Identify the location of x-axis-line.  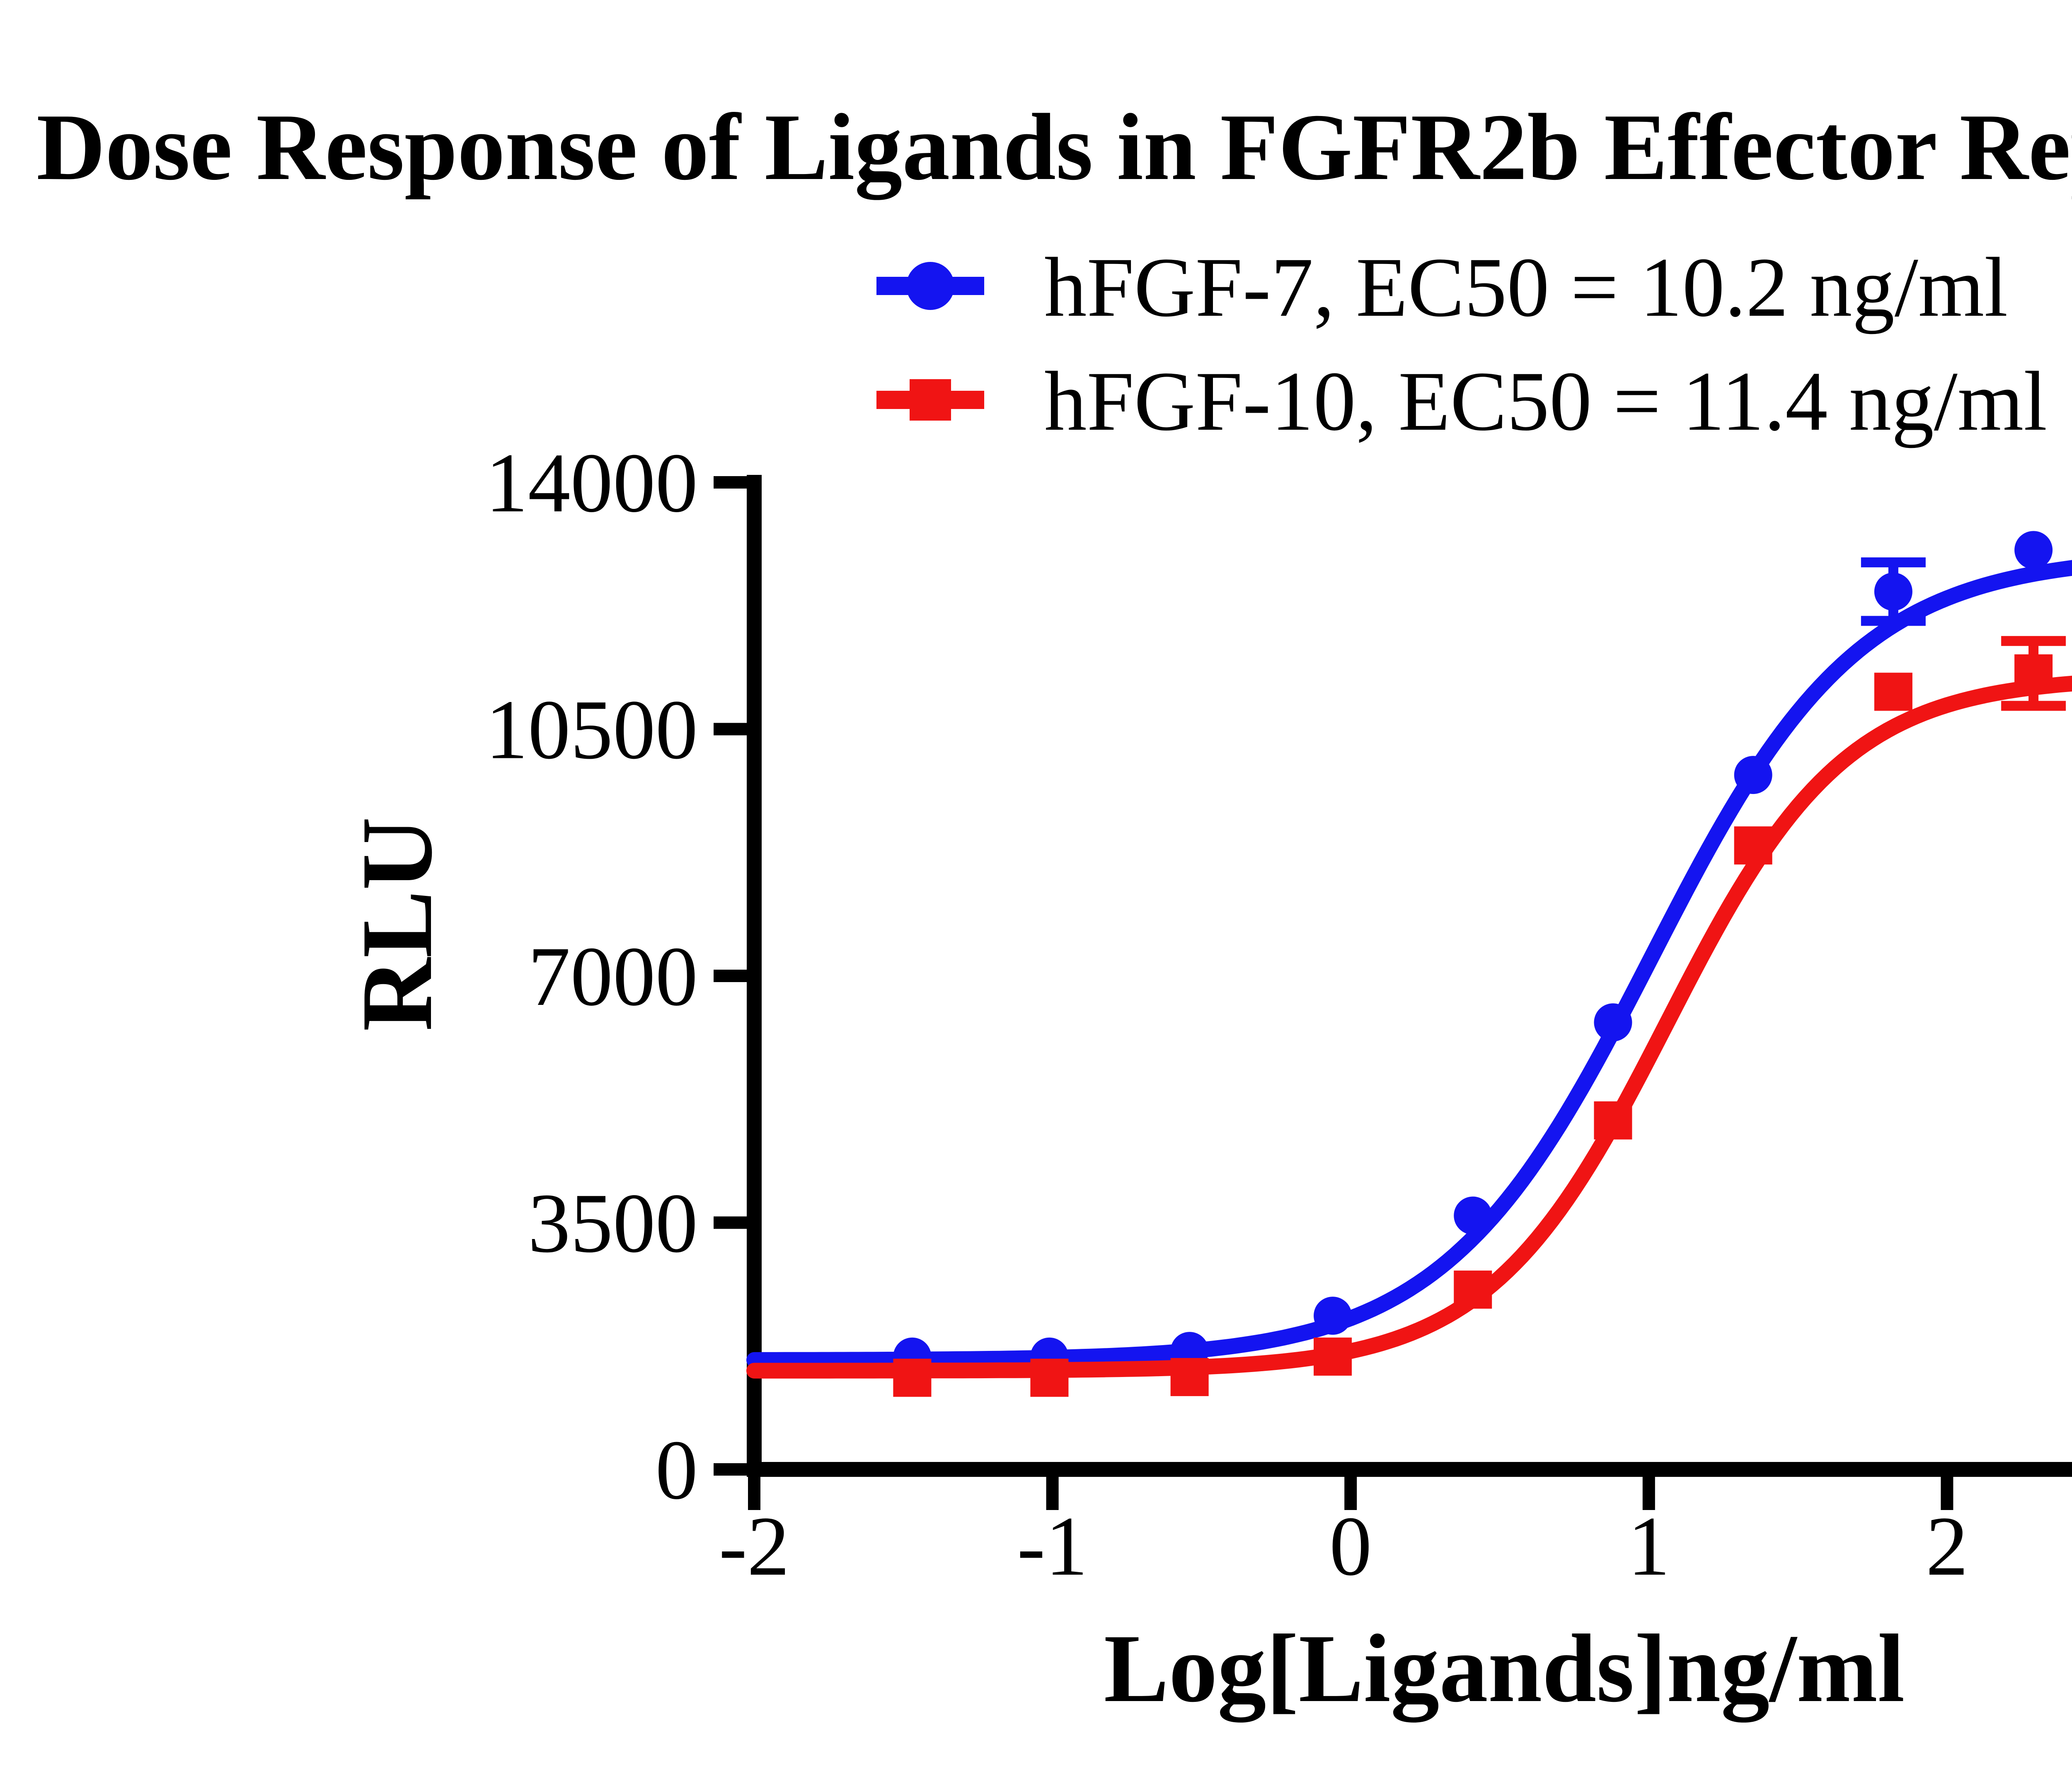
(1409, 1469).